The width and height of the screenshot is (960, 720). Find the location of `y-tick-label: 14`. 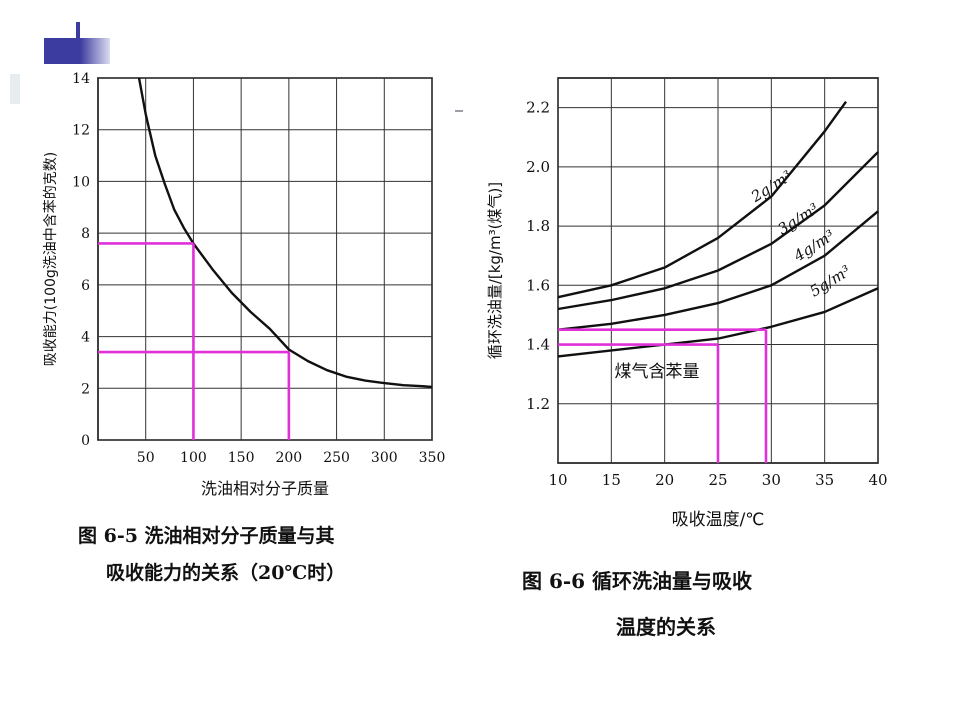

y-tick-label: 14 is located at coordinates (81, 79).